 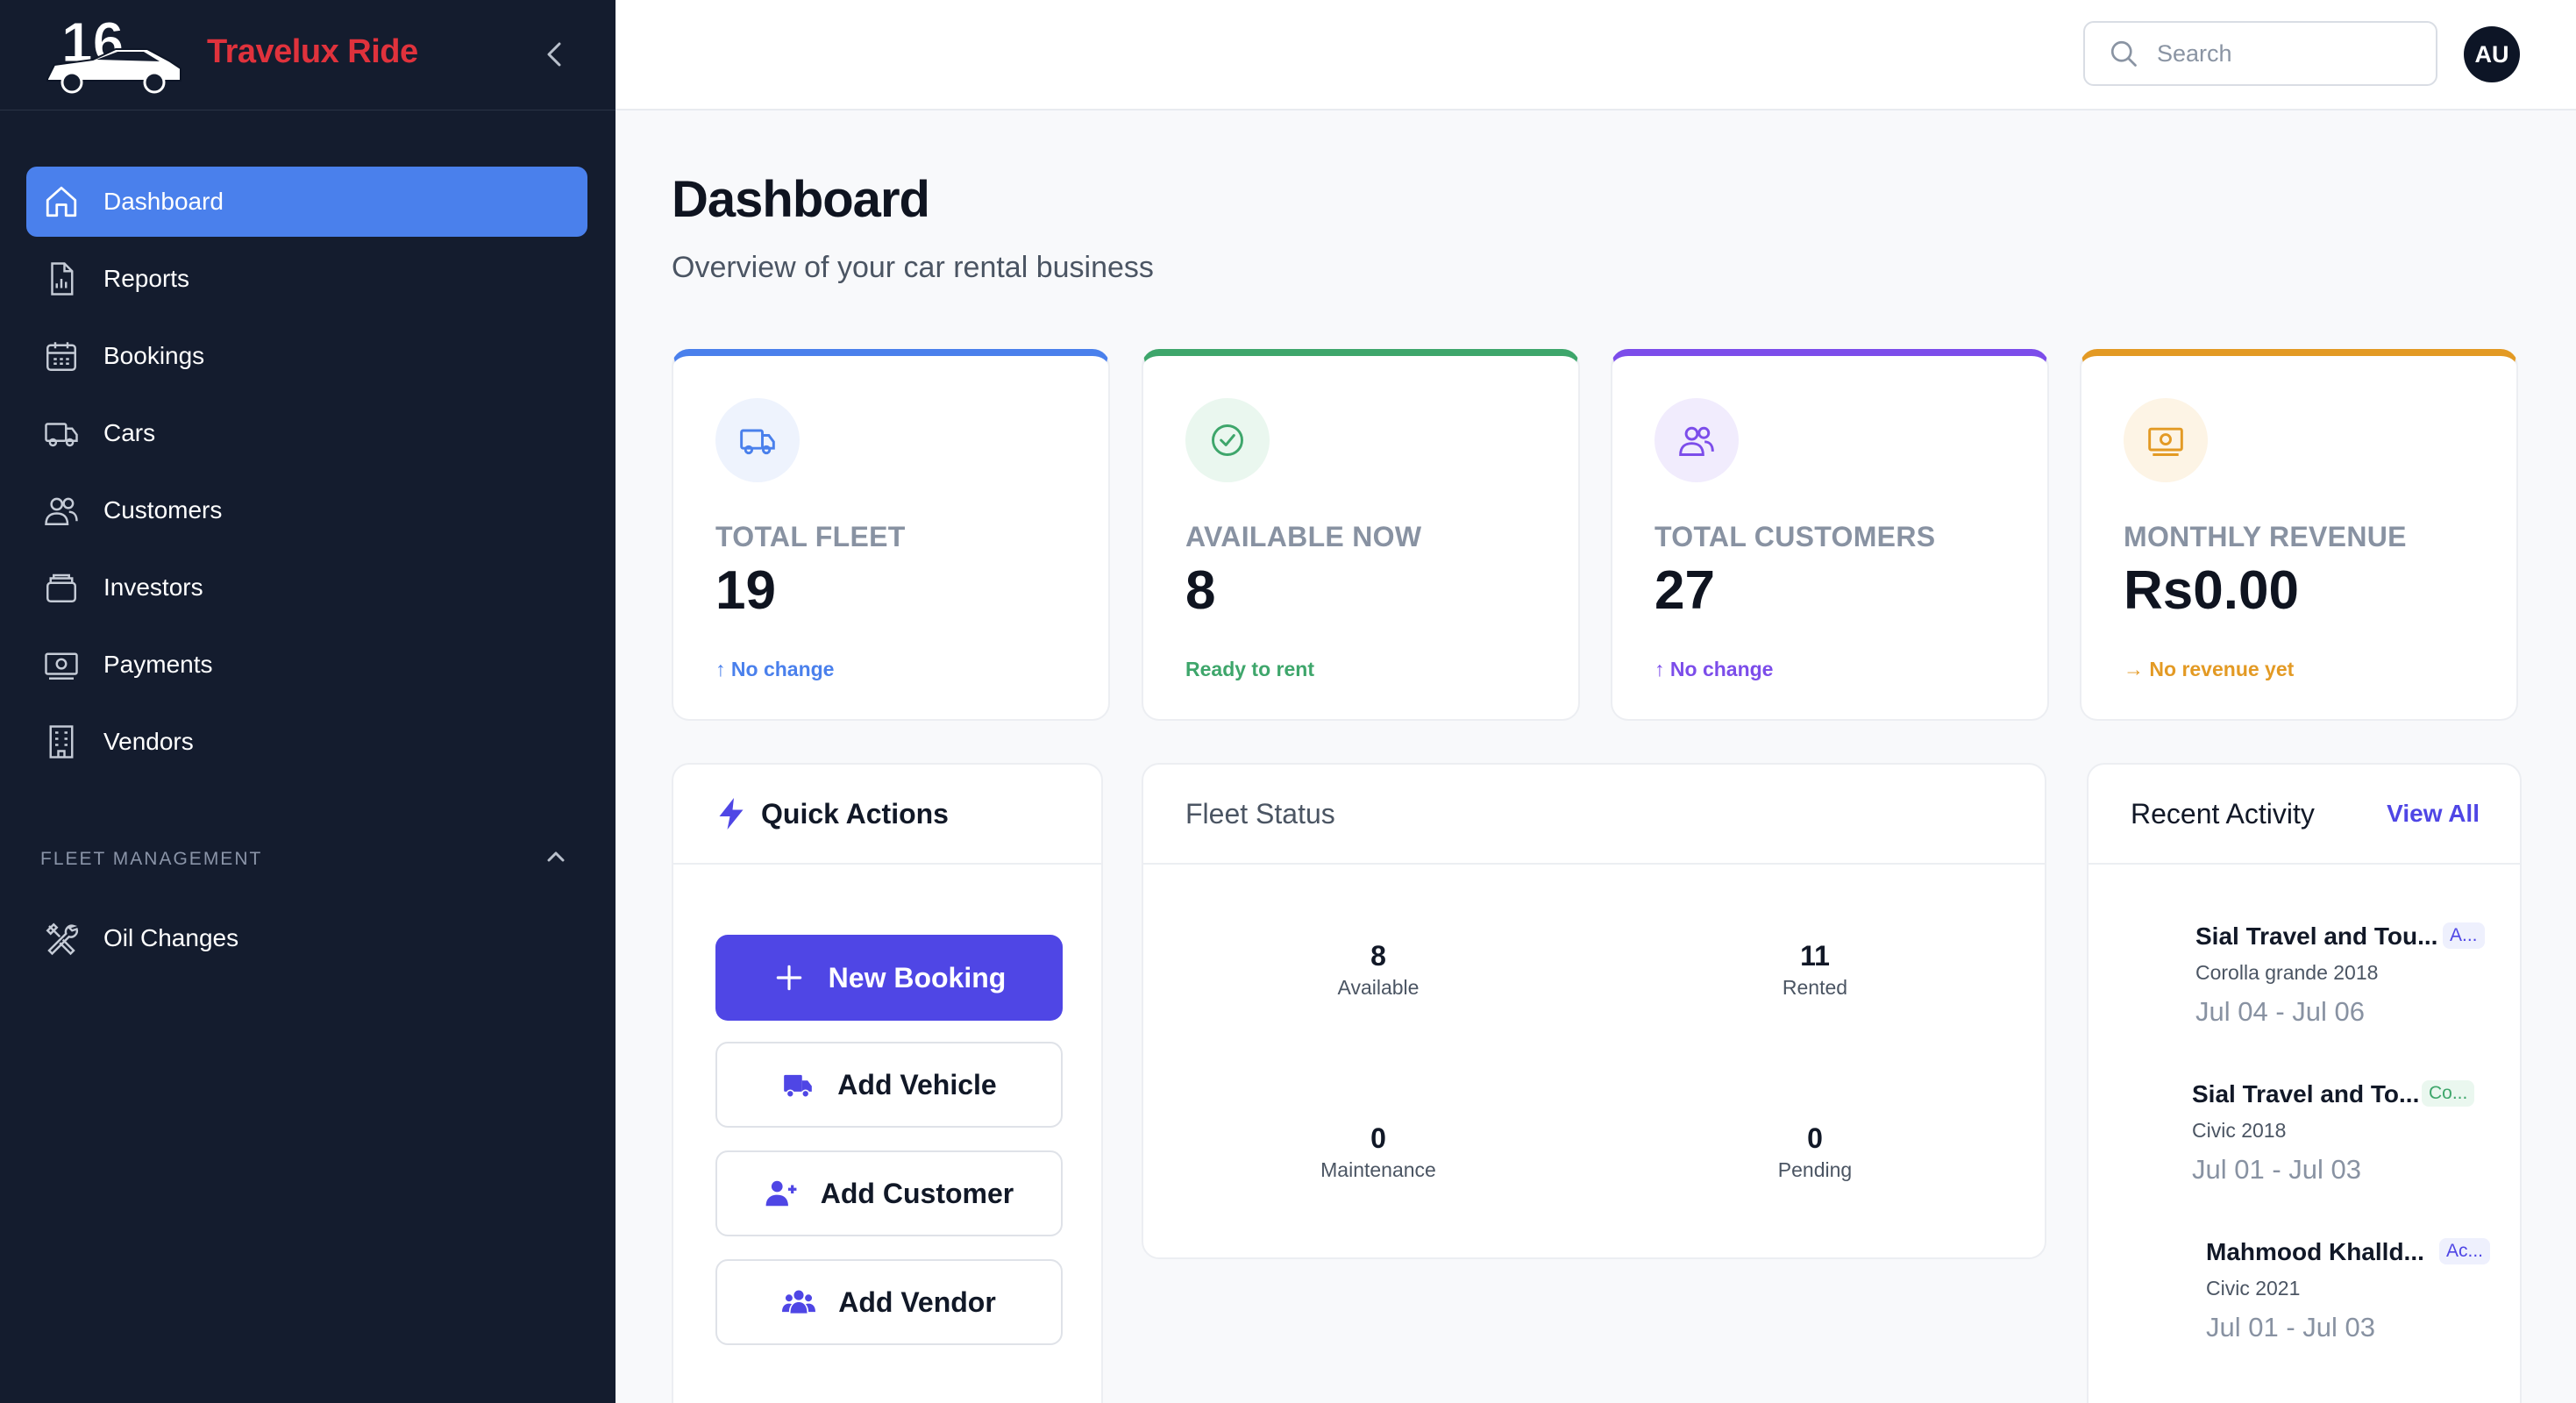 I want to click on calendar-icon, so click(x=61, y=356).